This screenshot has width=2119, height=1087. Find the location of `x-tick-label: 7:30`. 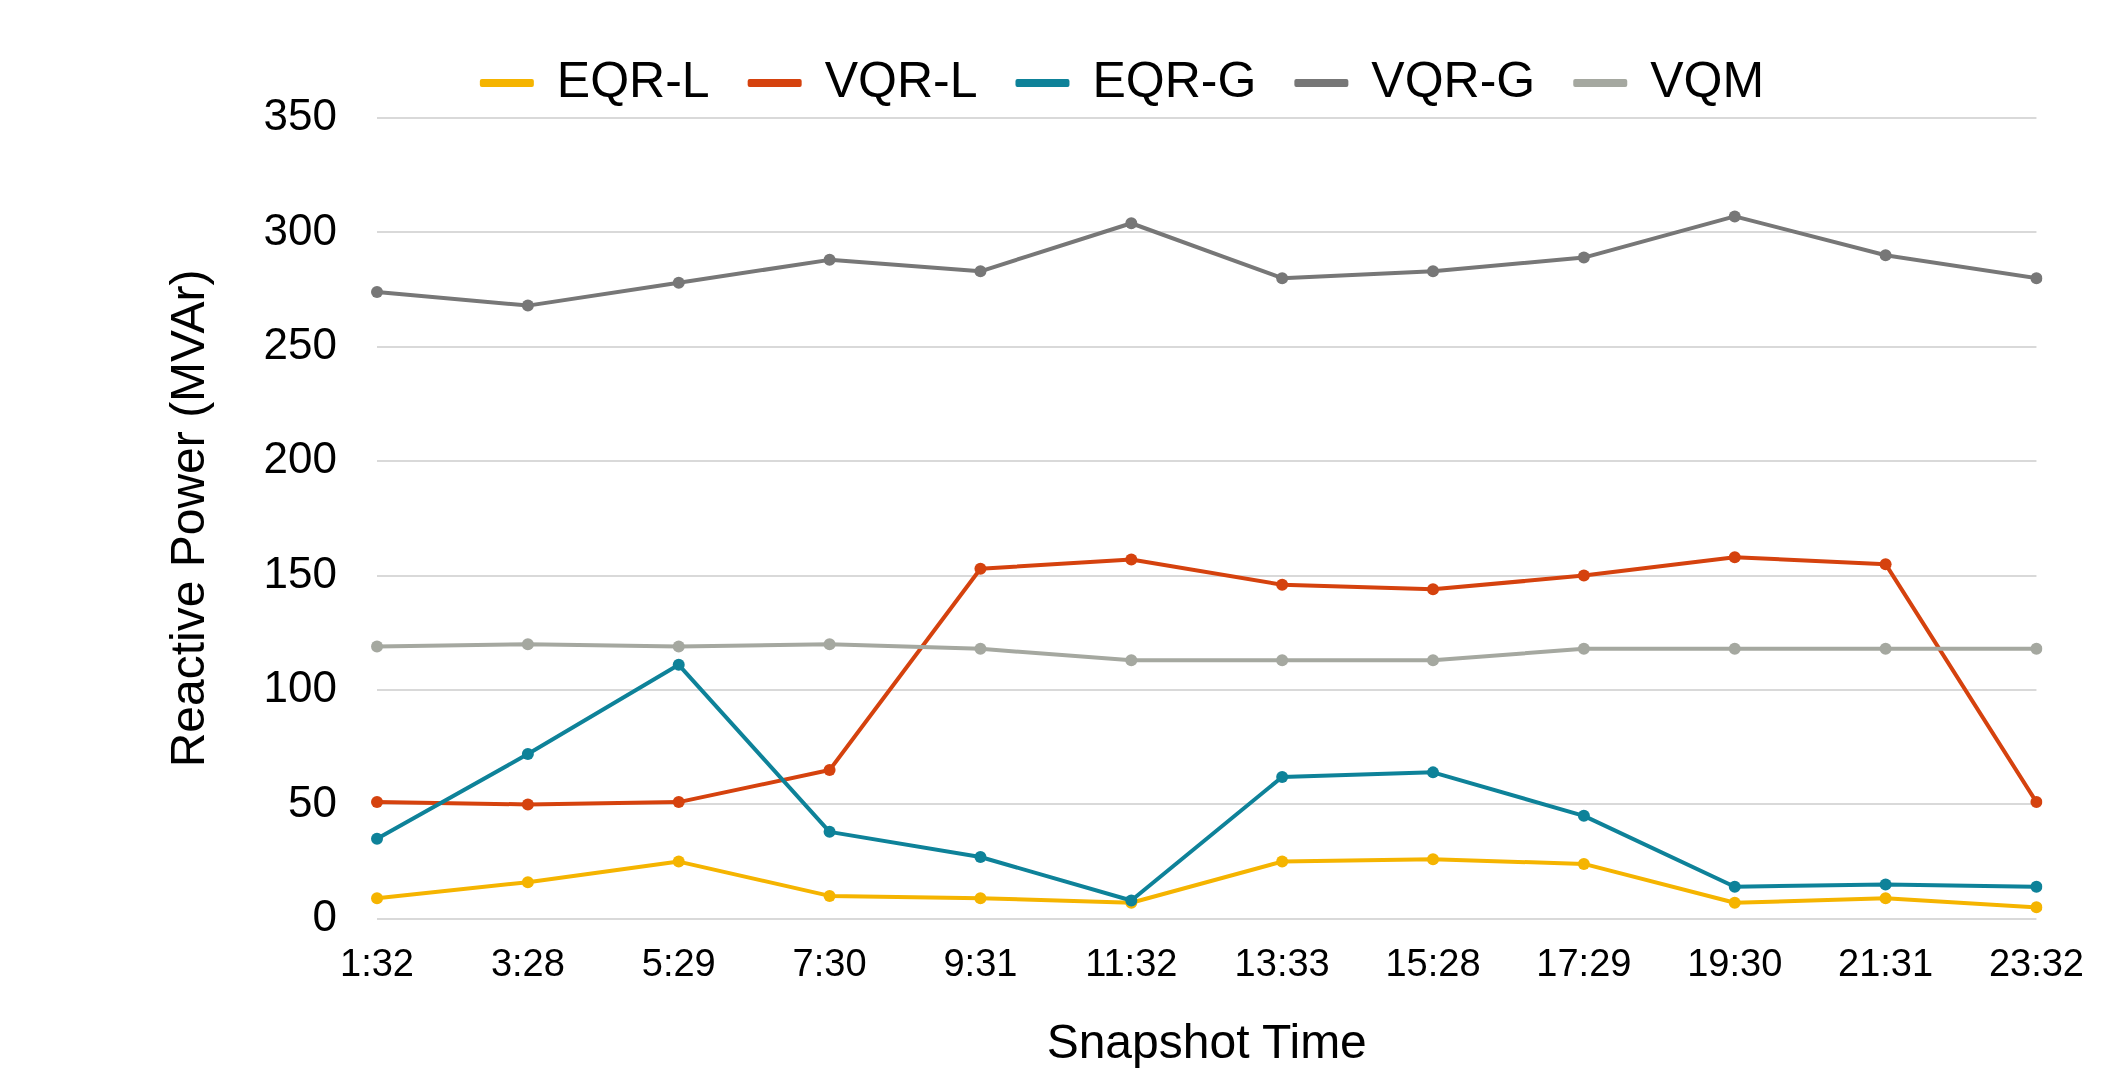

x-tick-label: 7:30 is located at coordinates (829, 963).